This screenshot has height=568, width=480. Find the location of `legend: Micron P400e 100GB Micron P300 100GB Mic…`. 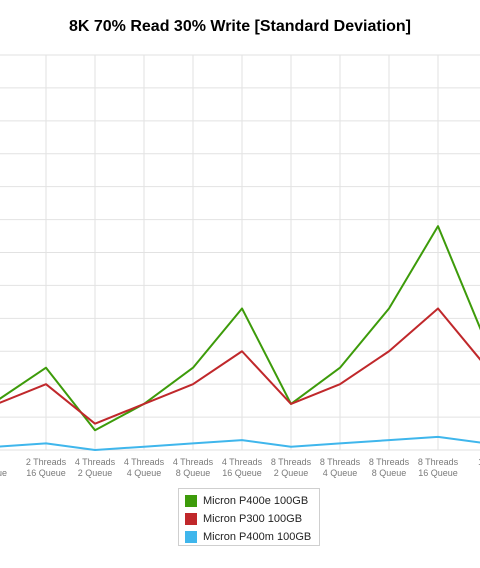

legend: Micron P400e 100GB Micron P300 100GB Mic… is located at coordinates (249, 517).